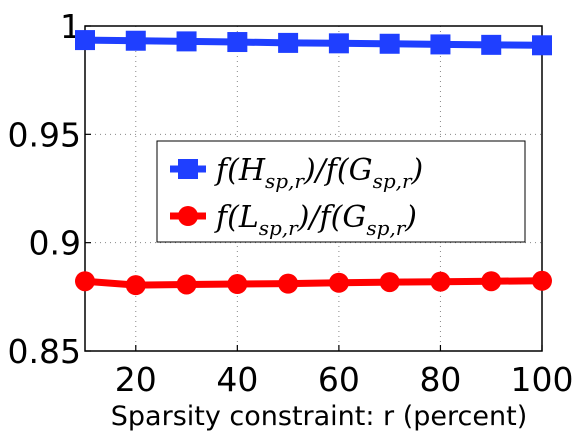  I want to click on legend-entry-l: f(Lsp,r)/f(Gsp,r), so click(293, 220).